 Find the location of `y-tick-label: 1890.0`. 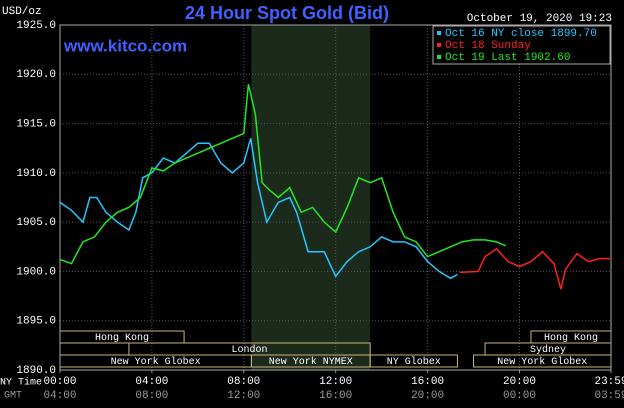

y-tick-label: 1890.0 is located at coordinates (36, 371).